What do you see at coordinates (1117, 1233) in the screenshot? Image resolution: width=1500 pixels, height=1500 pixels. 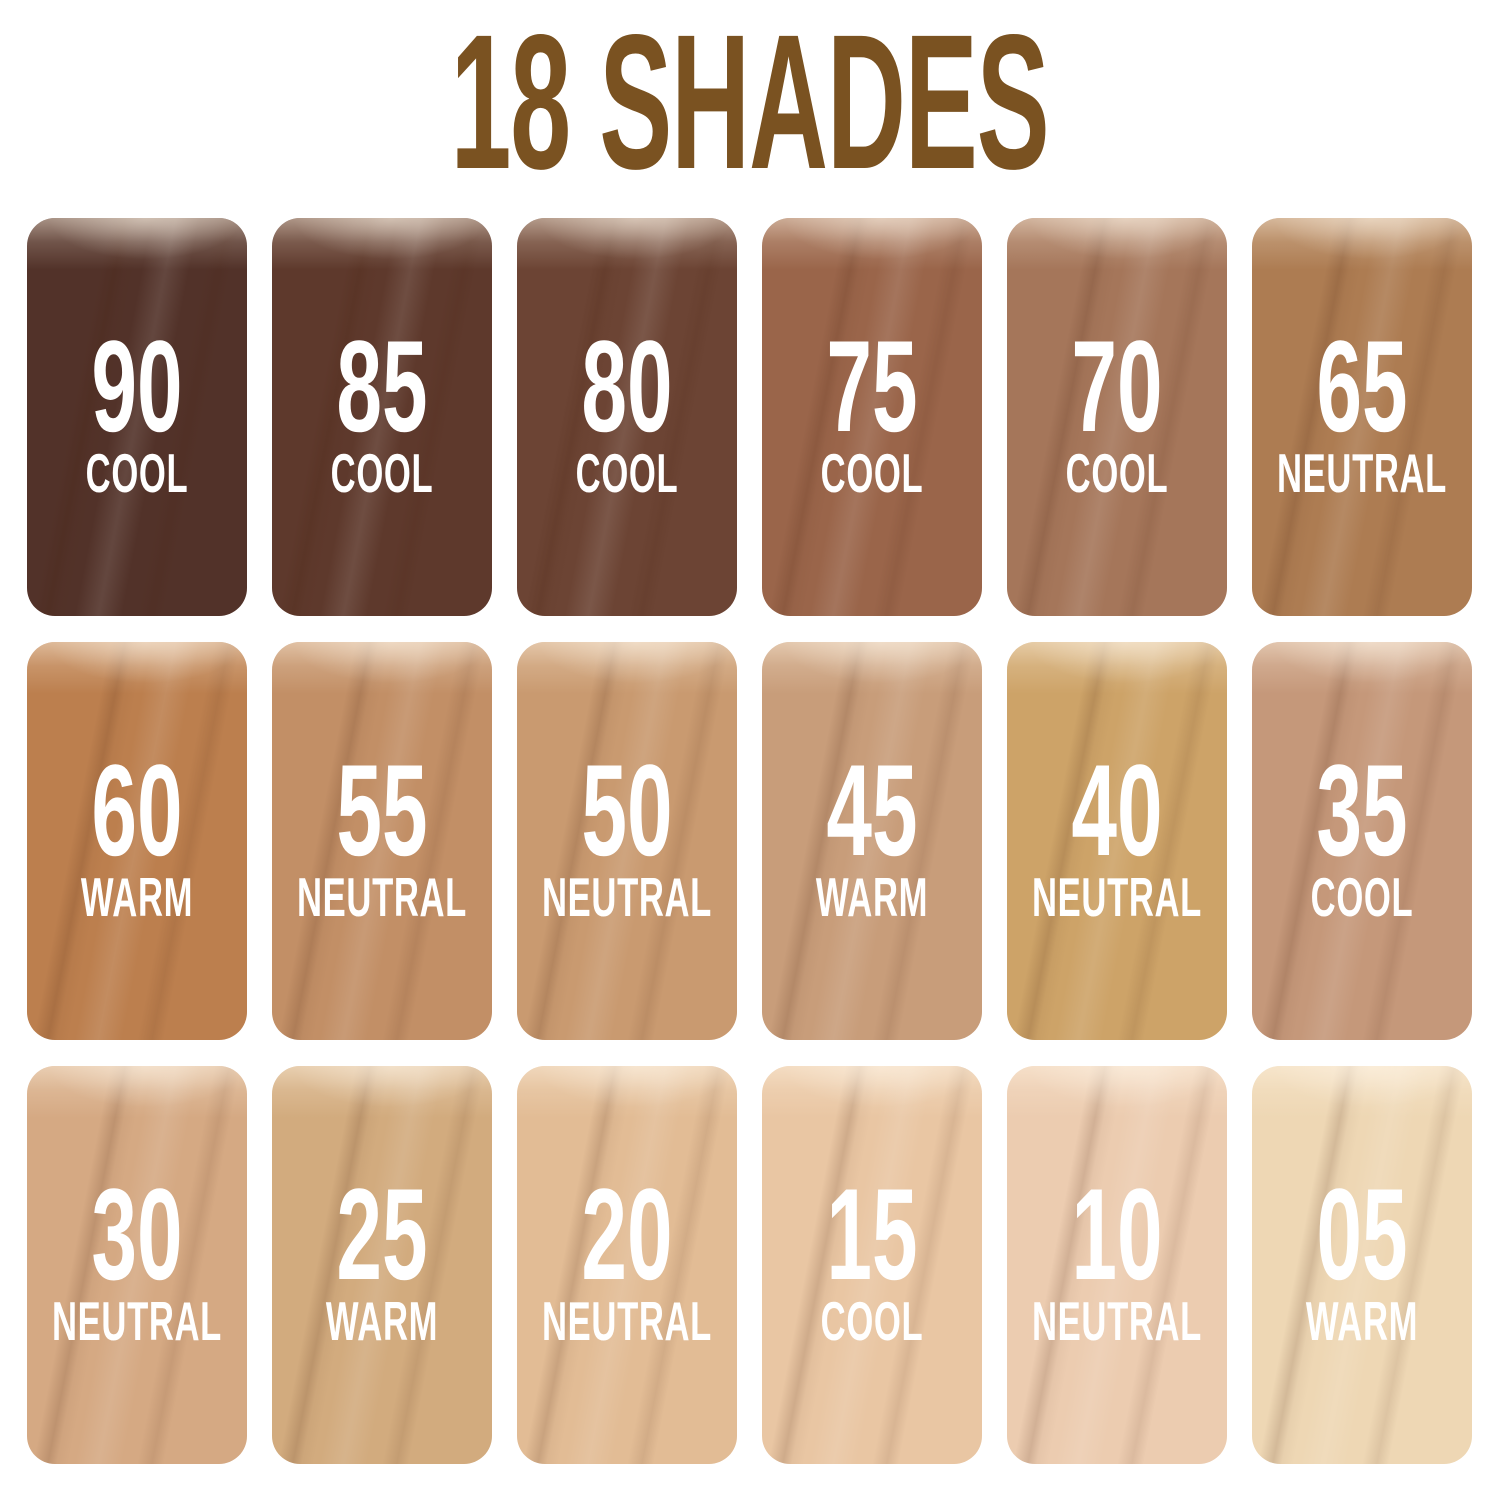 I see `shade-number: 10` at bounding box center [1117, 1233].